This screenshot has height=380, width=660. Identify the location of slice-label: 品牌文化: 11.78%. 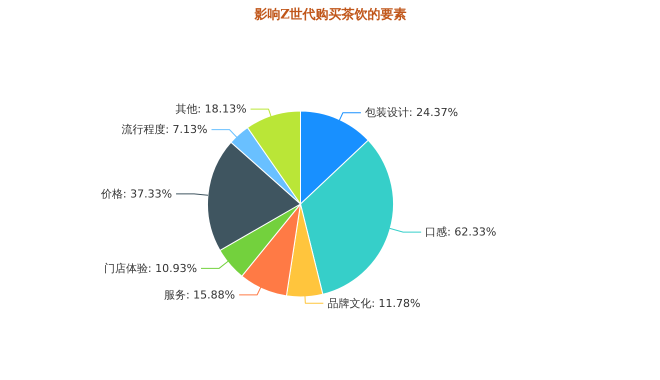
(373, 303).